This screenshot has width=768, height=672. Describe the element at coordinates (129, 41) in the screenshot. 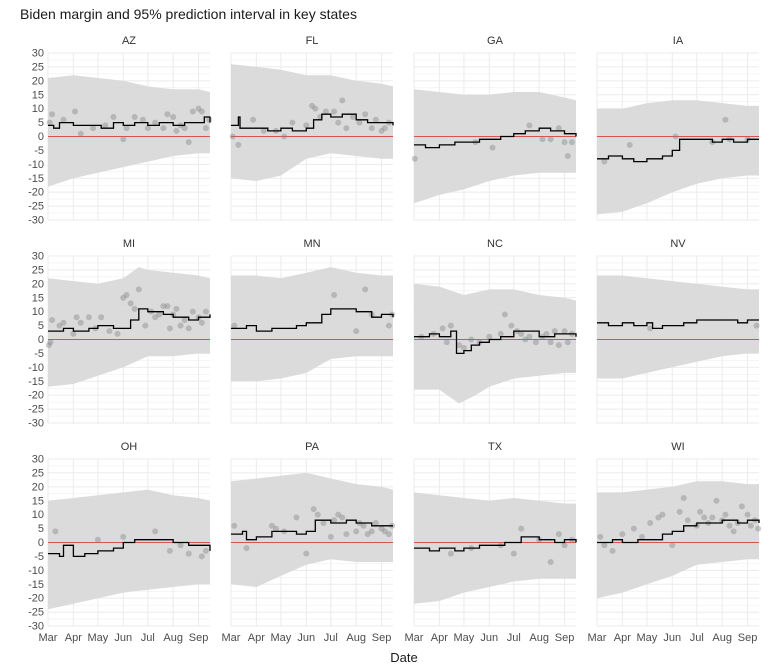

I see `panel-label: AZ` at that location.